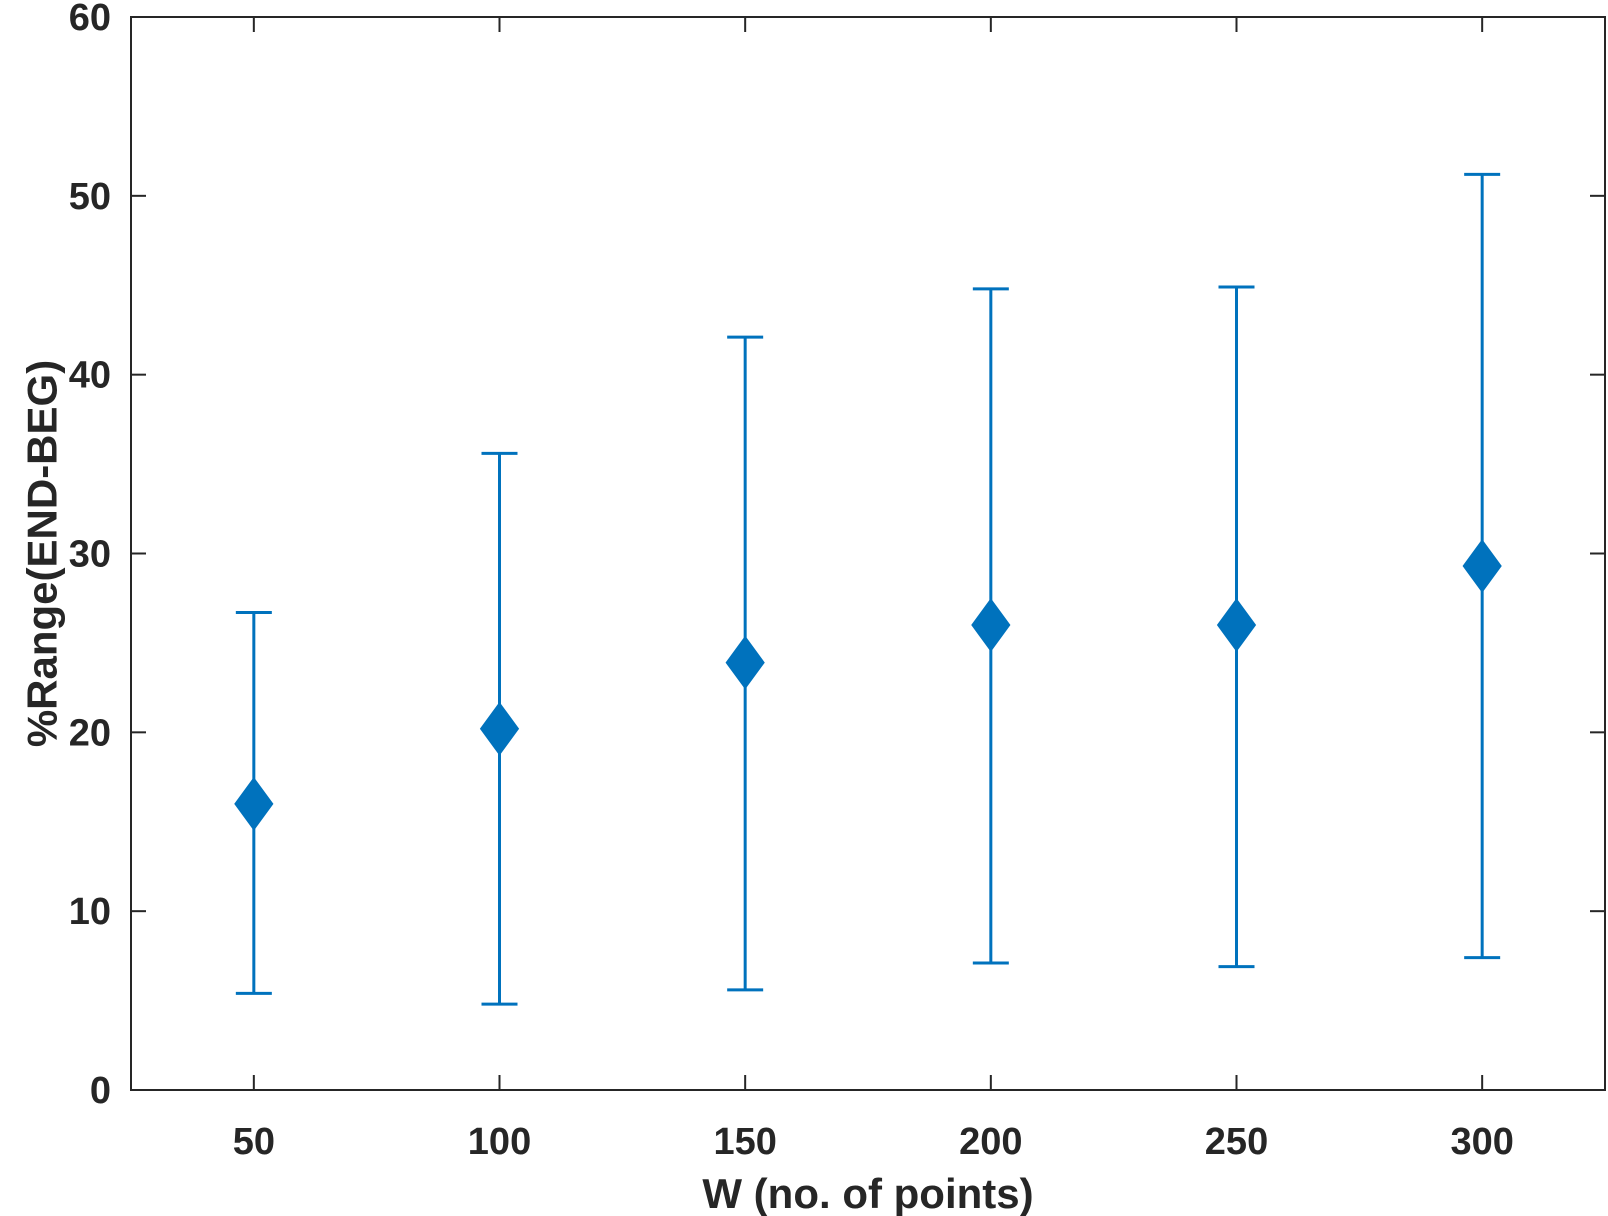 The width and height of the screenshot is (1608, 1216). What do you see at coordinates (744, 1142) in the screenshot?
I see `x-tick-label: 150` at bounding box center [744, 1142].